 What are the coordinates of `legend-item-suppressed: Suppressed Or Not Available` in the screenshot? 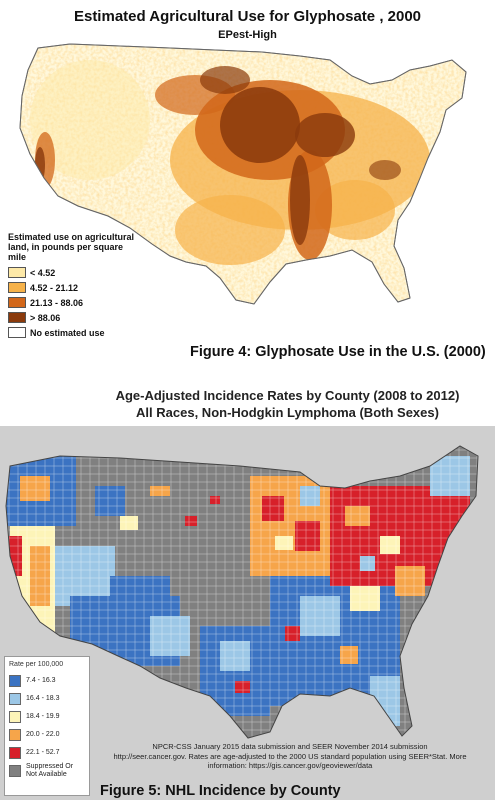 It's located at (47, 771).